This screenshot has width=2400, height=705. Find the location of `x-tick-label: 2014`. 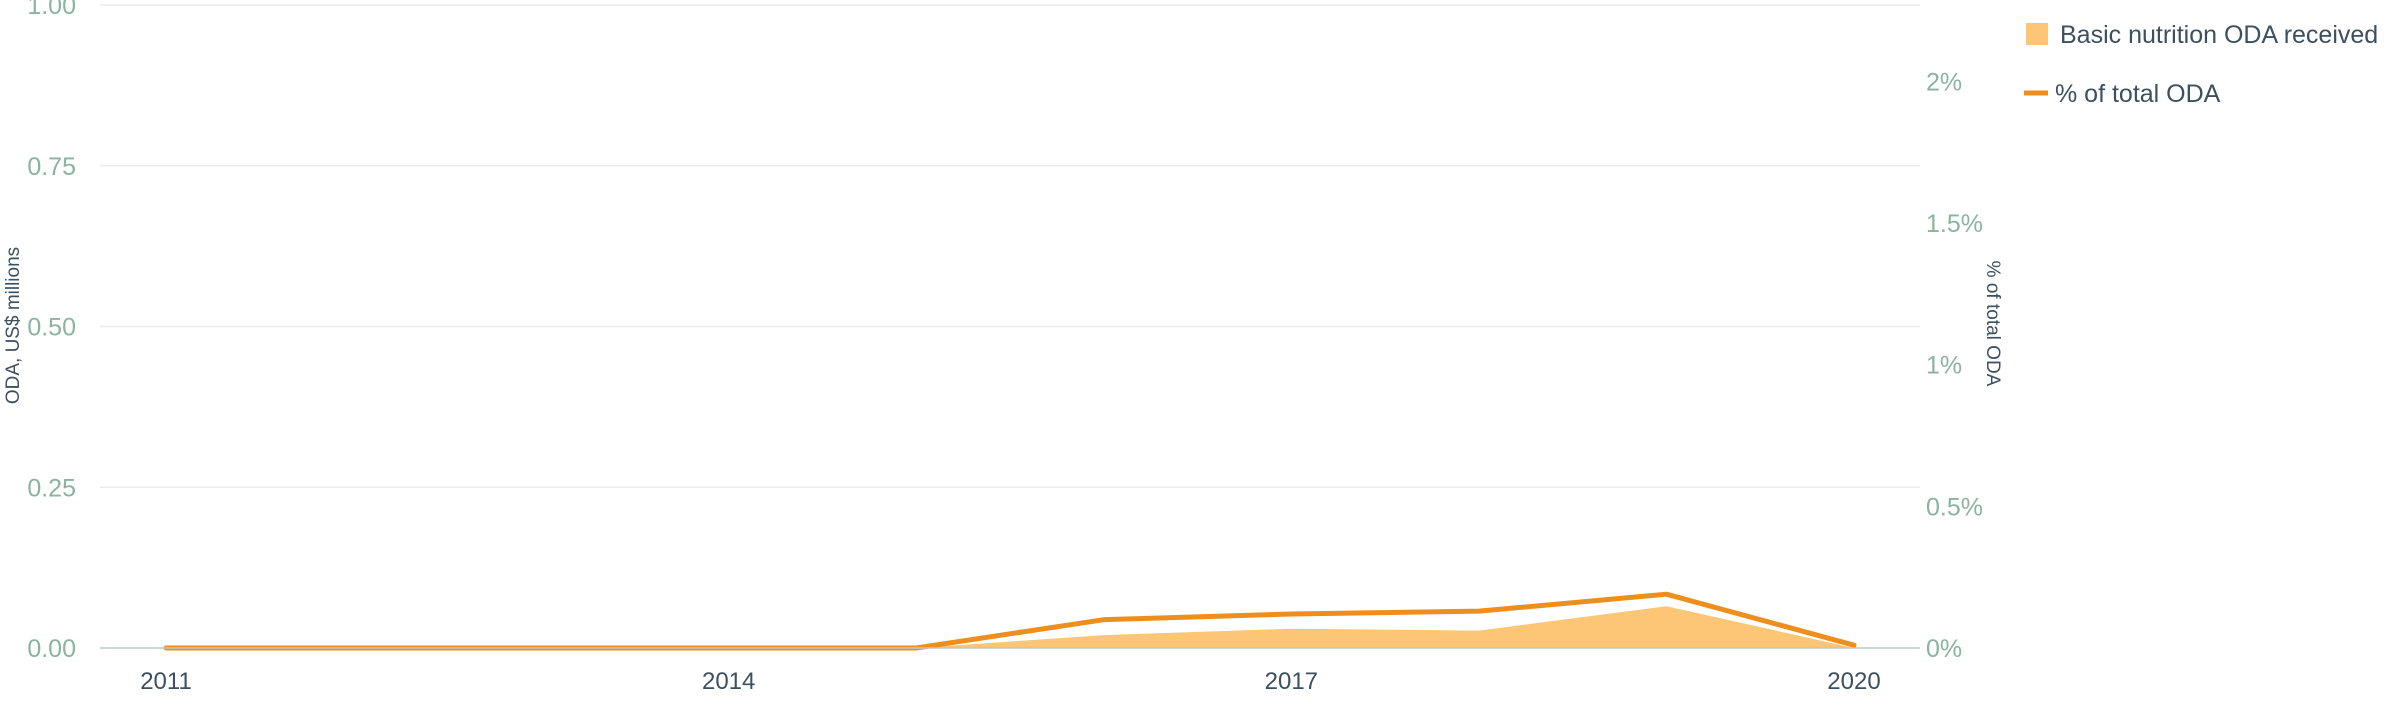

x-tick-label: 2014 is located at coordinates (728, 681).